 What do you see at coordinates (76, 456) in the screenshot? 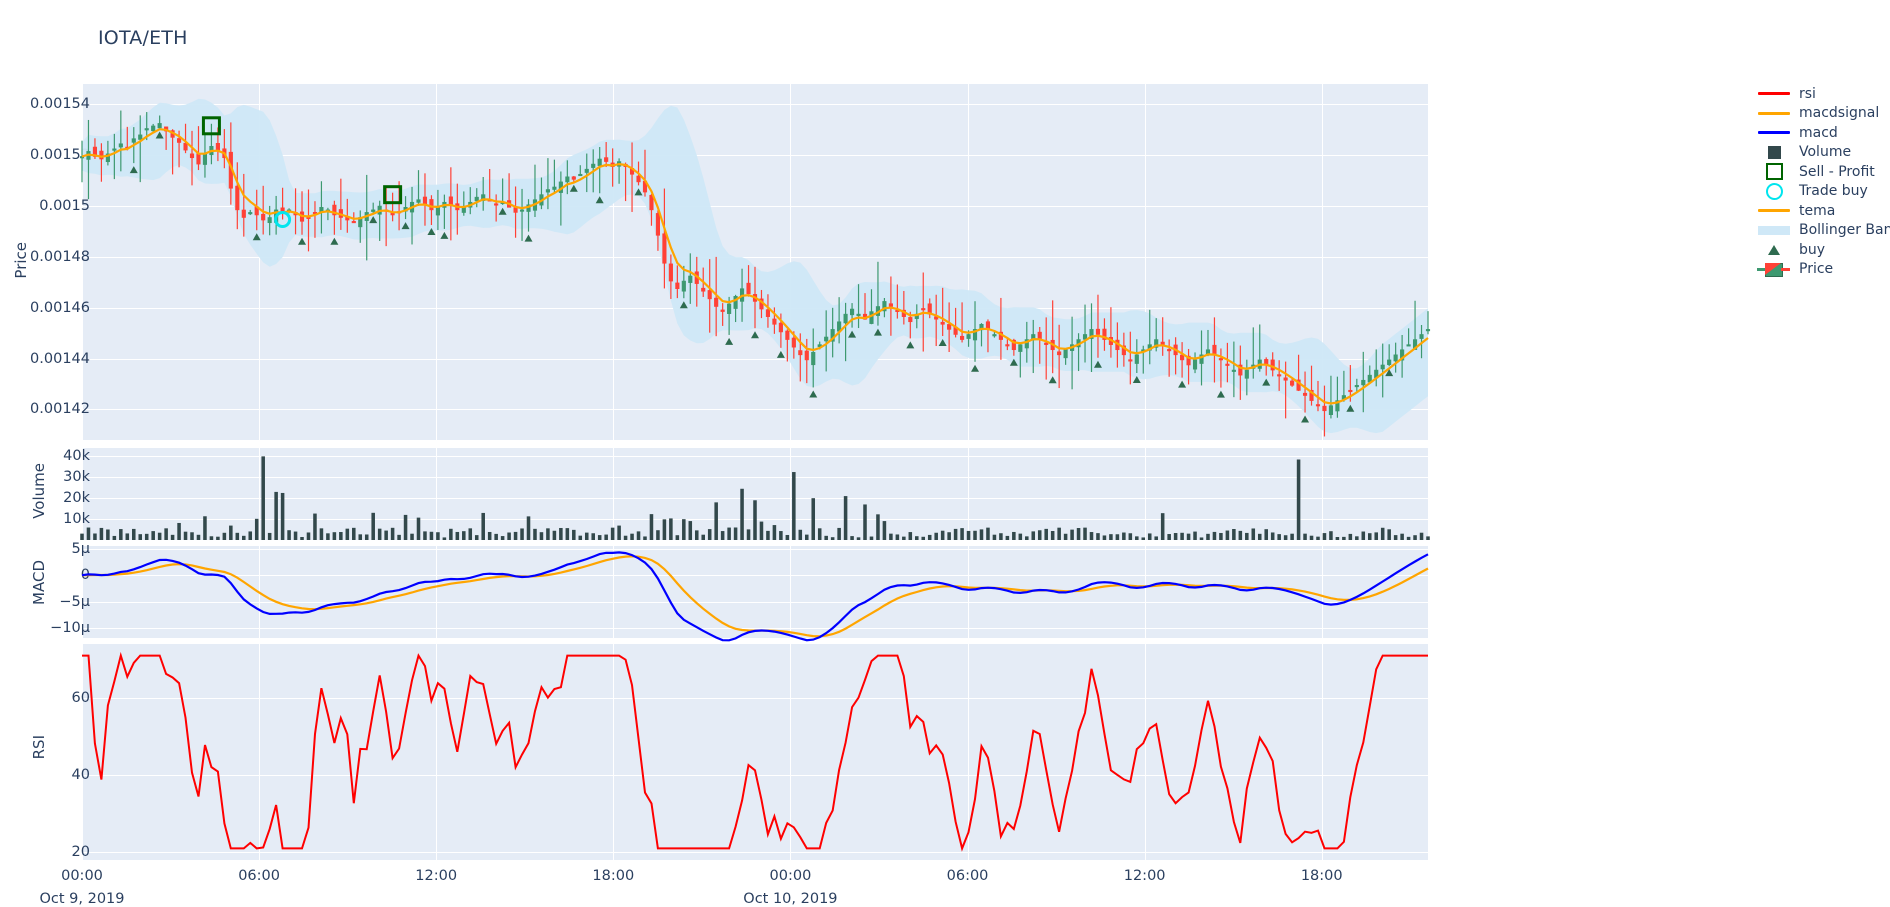
I see `y-tick-label: 40k` at bounding box center [76, 456].